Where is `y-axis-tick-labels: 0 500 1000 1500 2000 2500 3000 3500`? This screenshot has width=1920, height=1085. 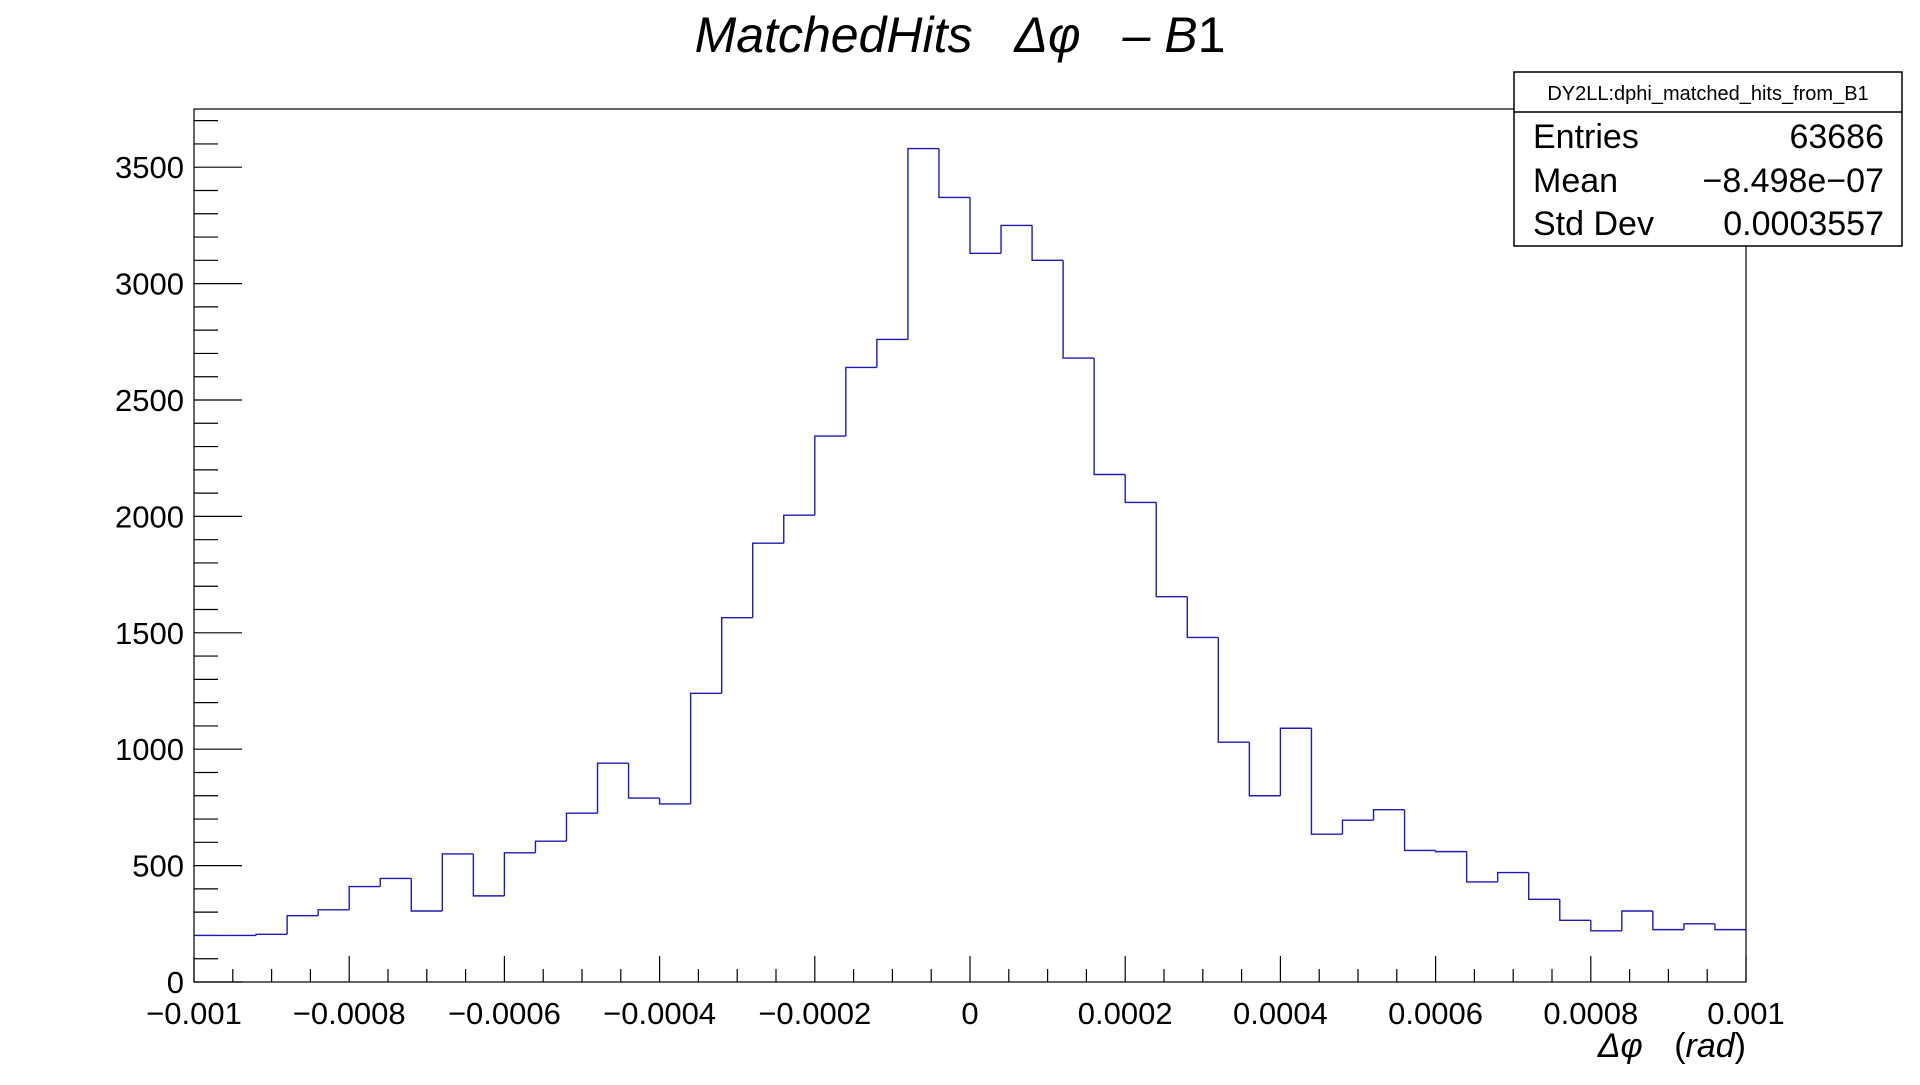
y-axis-tick-labels: 0 500 1000 1500 2000 2500 3000 3500 is located at coordinates (149, 575).